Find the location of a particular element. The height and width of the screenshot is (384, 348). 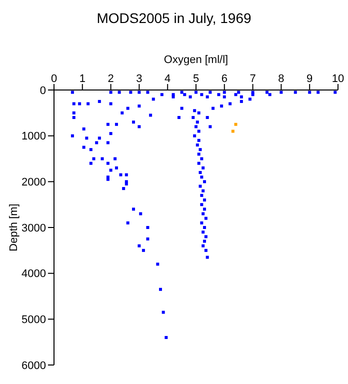

y-tick-label: 6000 is located at coordinates (34, 366).